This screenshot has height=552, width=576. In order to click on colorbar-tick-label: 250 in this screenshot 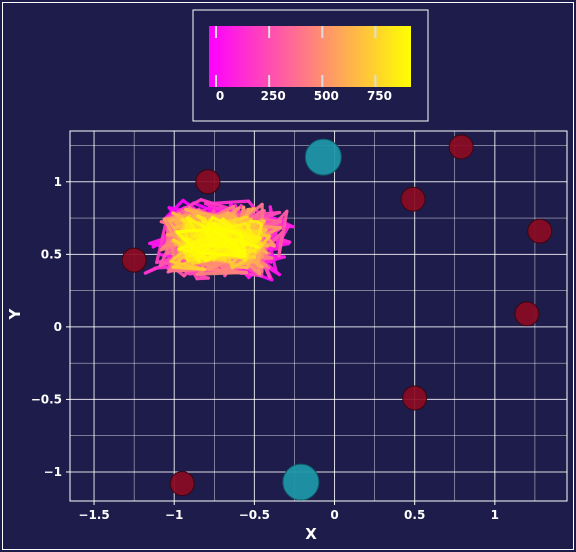, I will do `click(273, 96)`.